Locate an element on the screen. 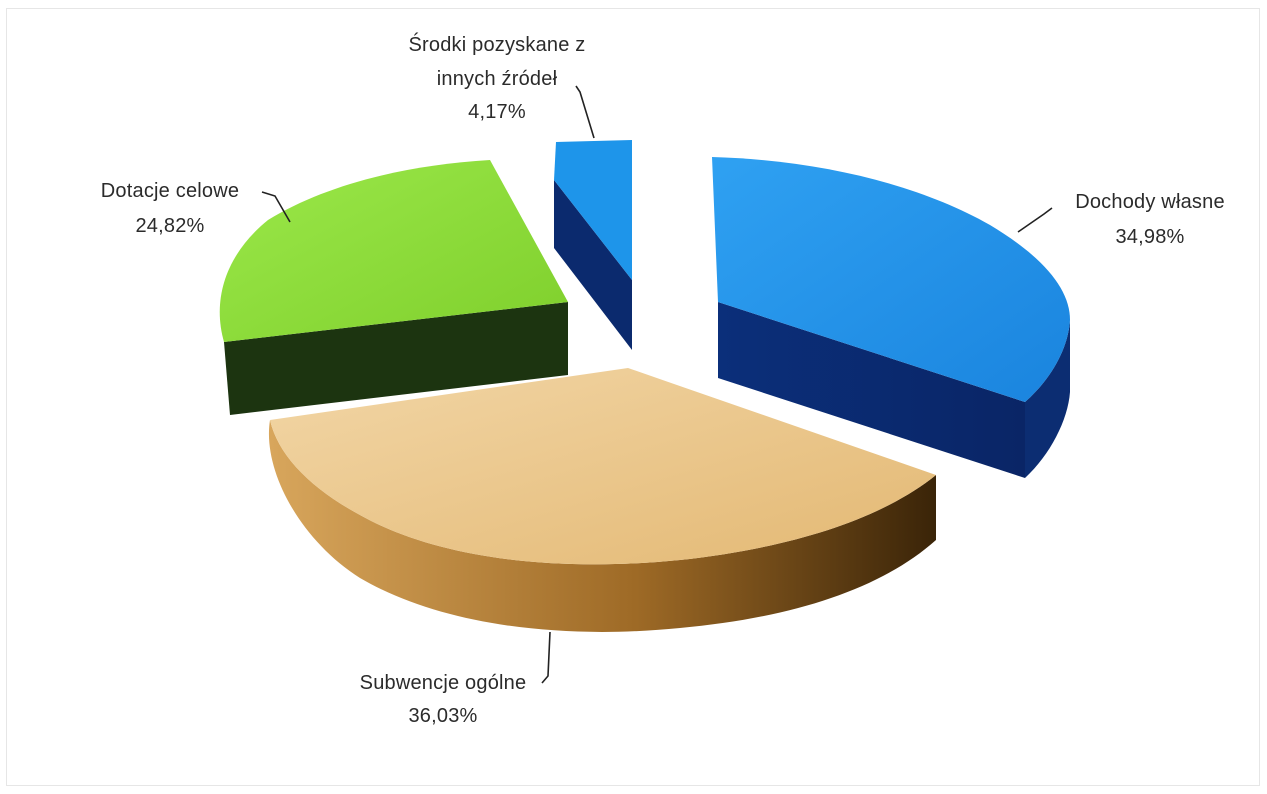  slice-srodki is located at coordinates (593, 245).